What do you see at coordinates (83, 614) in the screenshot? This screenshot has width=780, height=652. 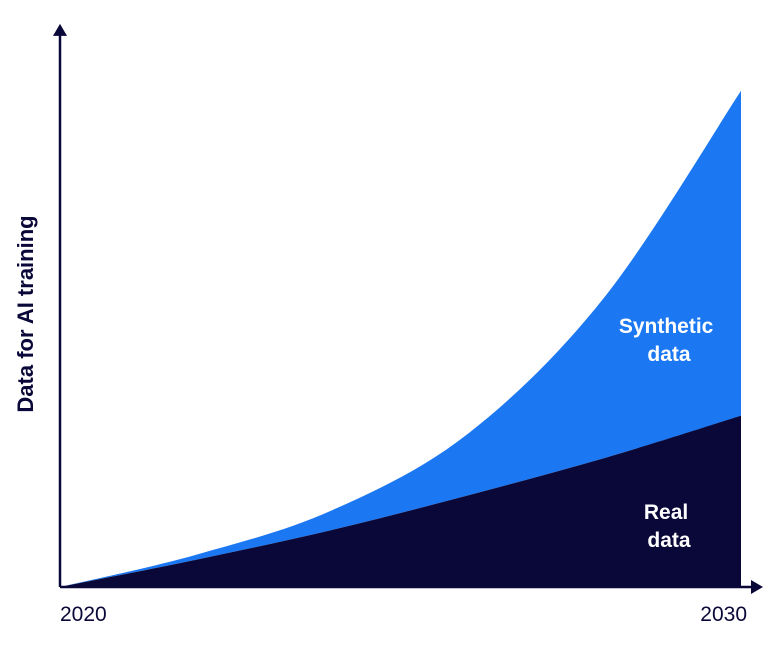 I see `x-tick-label-2020: 2020` at bounding box center [83, 614].